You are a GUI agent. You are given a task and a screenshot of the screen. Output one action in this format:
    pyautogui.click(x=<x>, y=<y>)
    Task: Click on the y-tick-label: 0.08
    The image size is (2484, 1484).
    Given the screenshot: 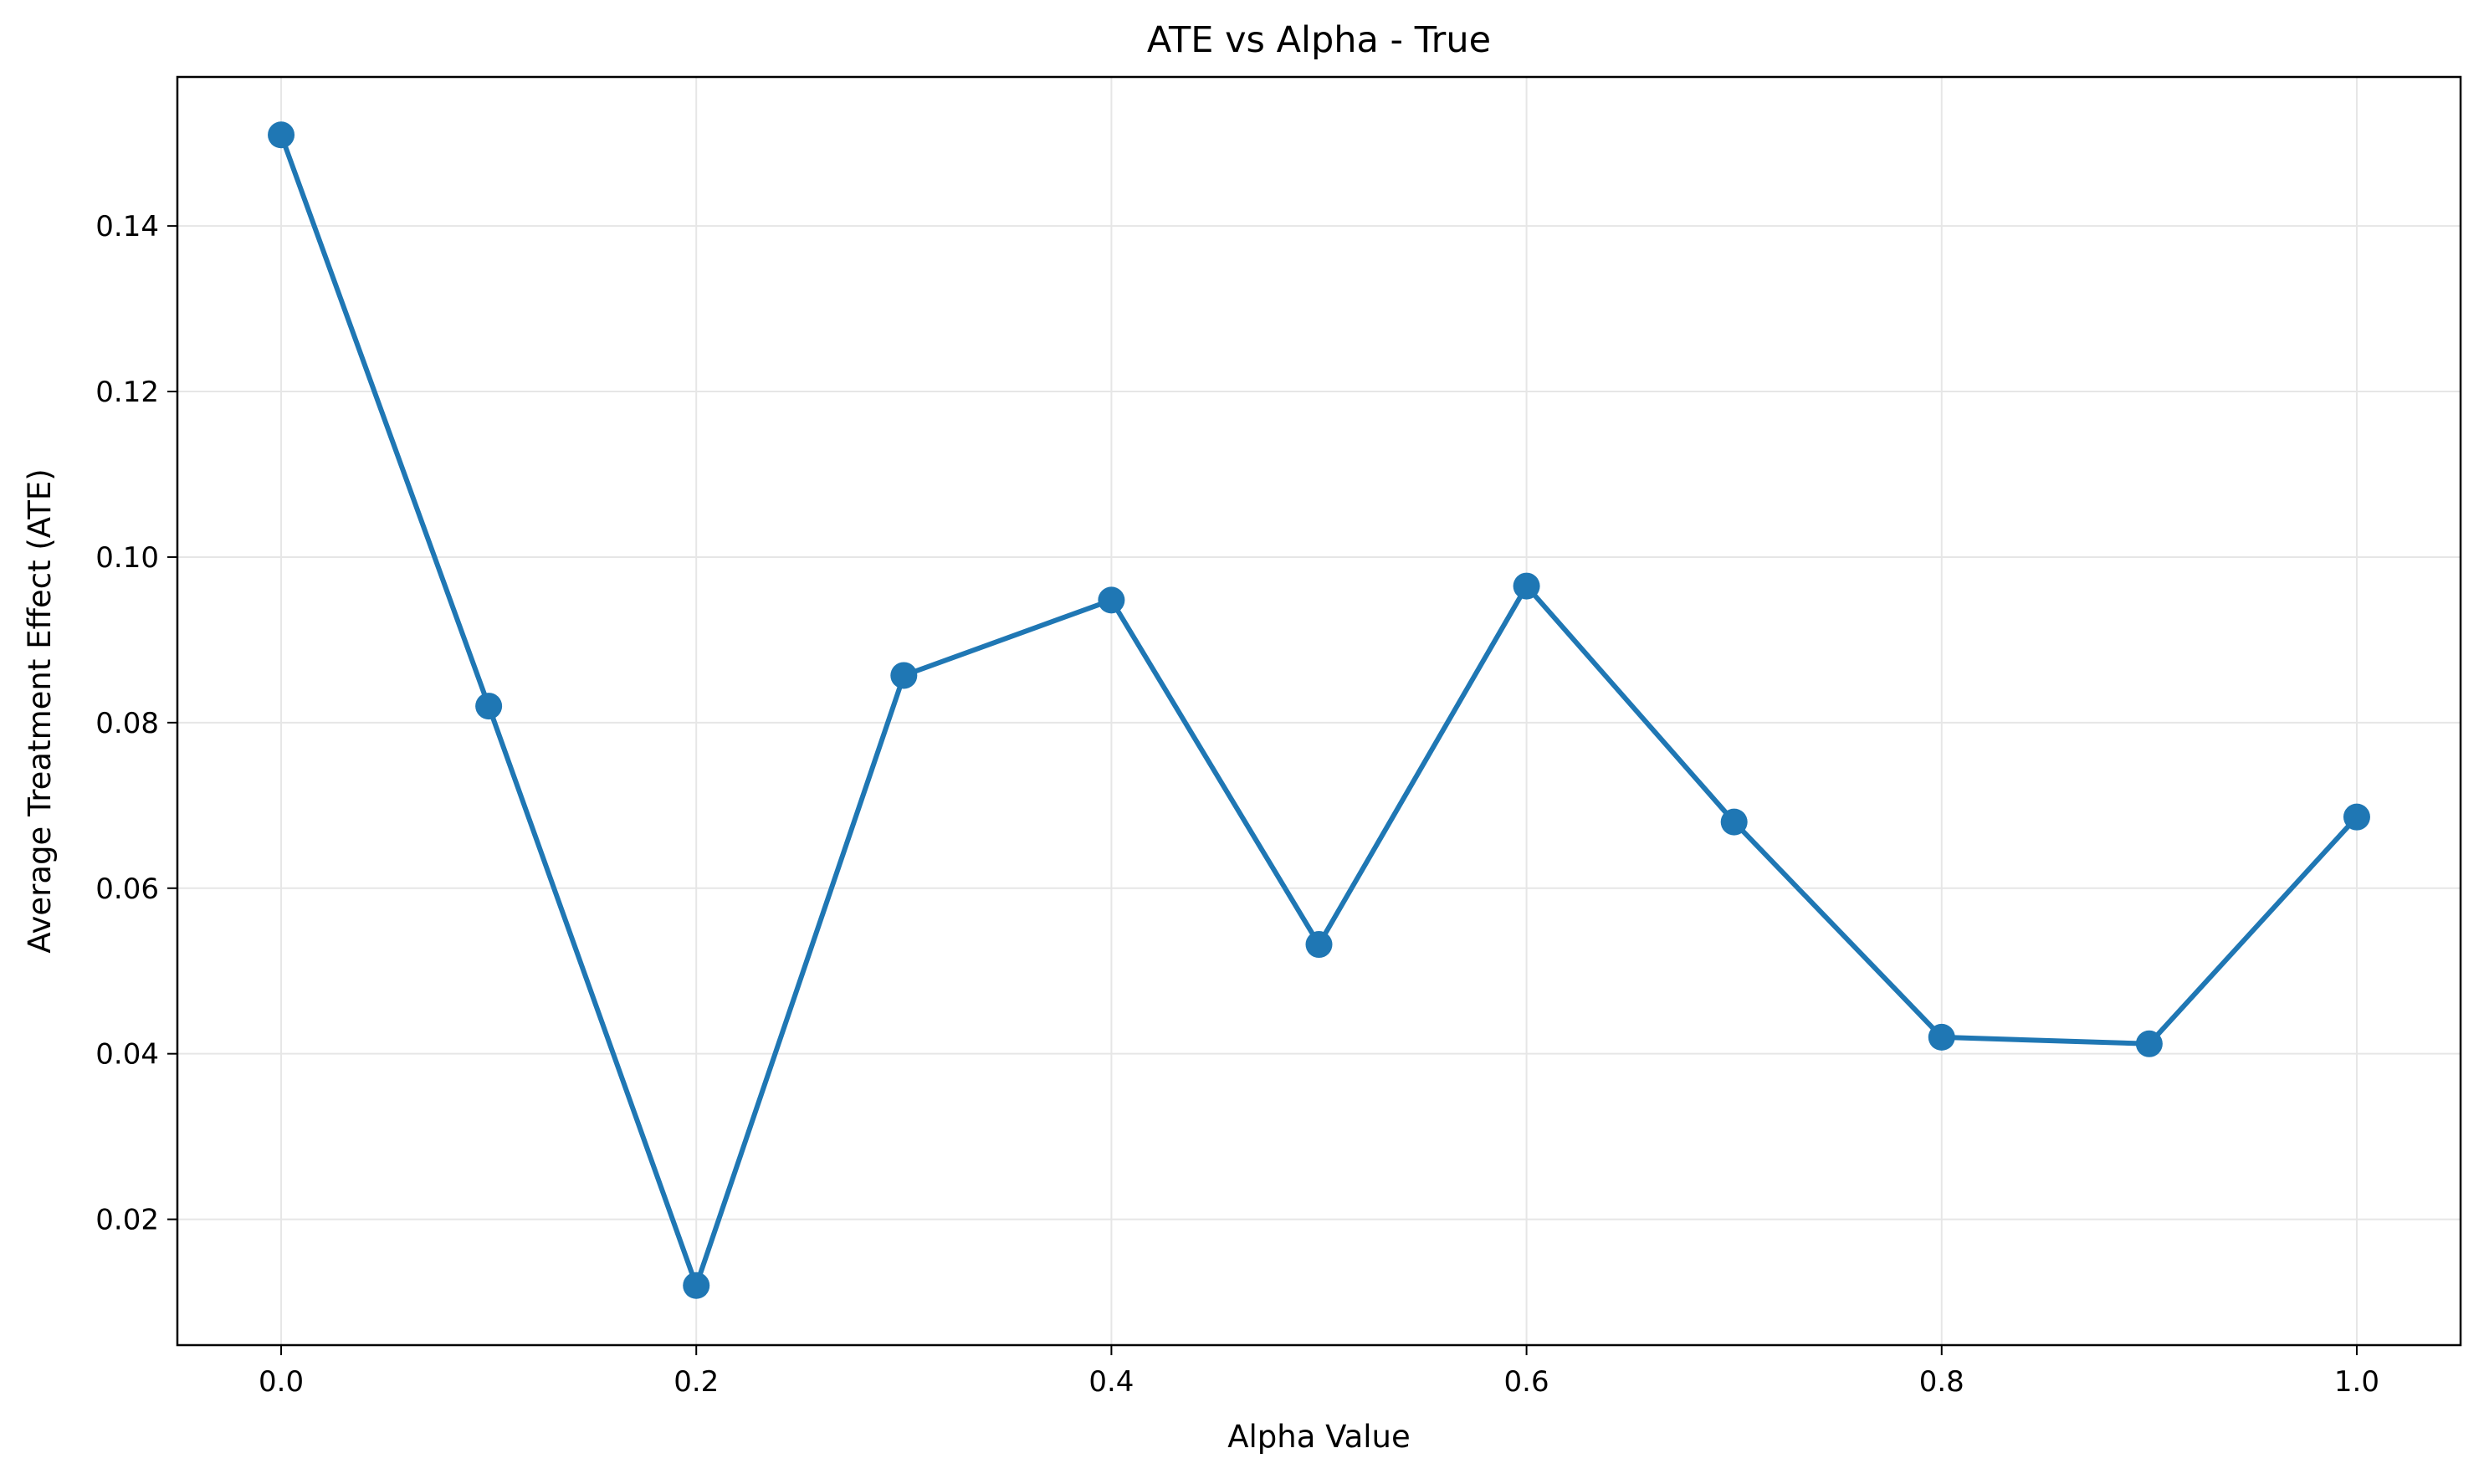 What is the action you would take?
    pyautogui.click(x=127, y=723)
    